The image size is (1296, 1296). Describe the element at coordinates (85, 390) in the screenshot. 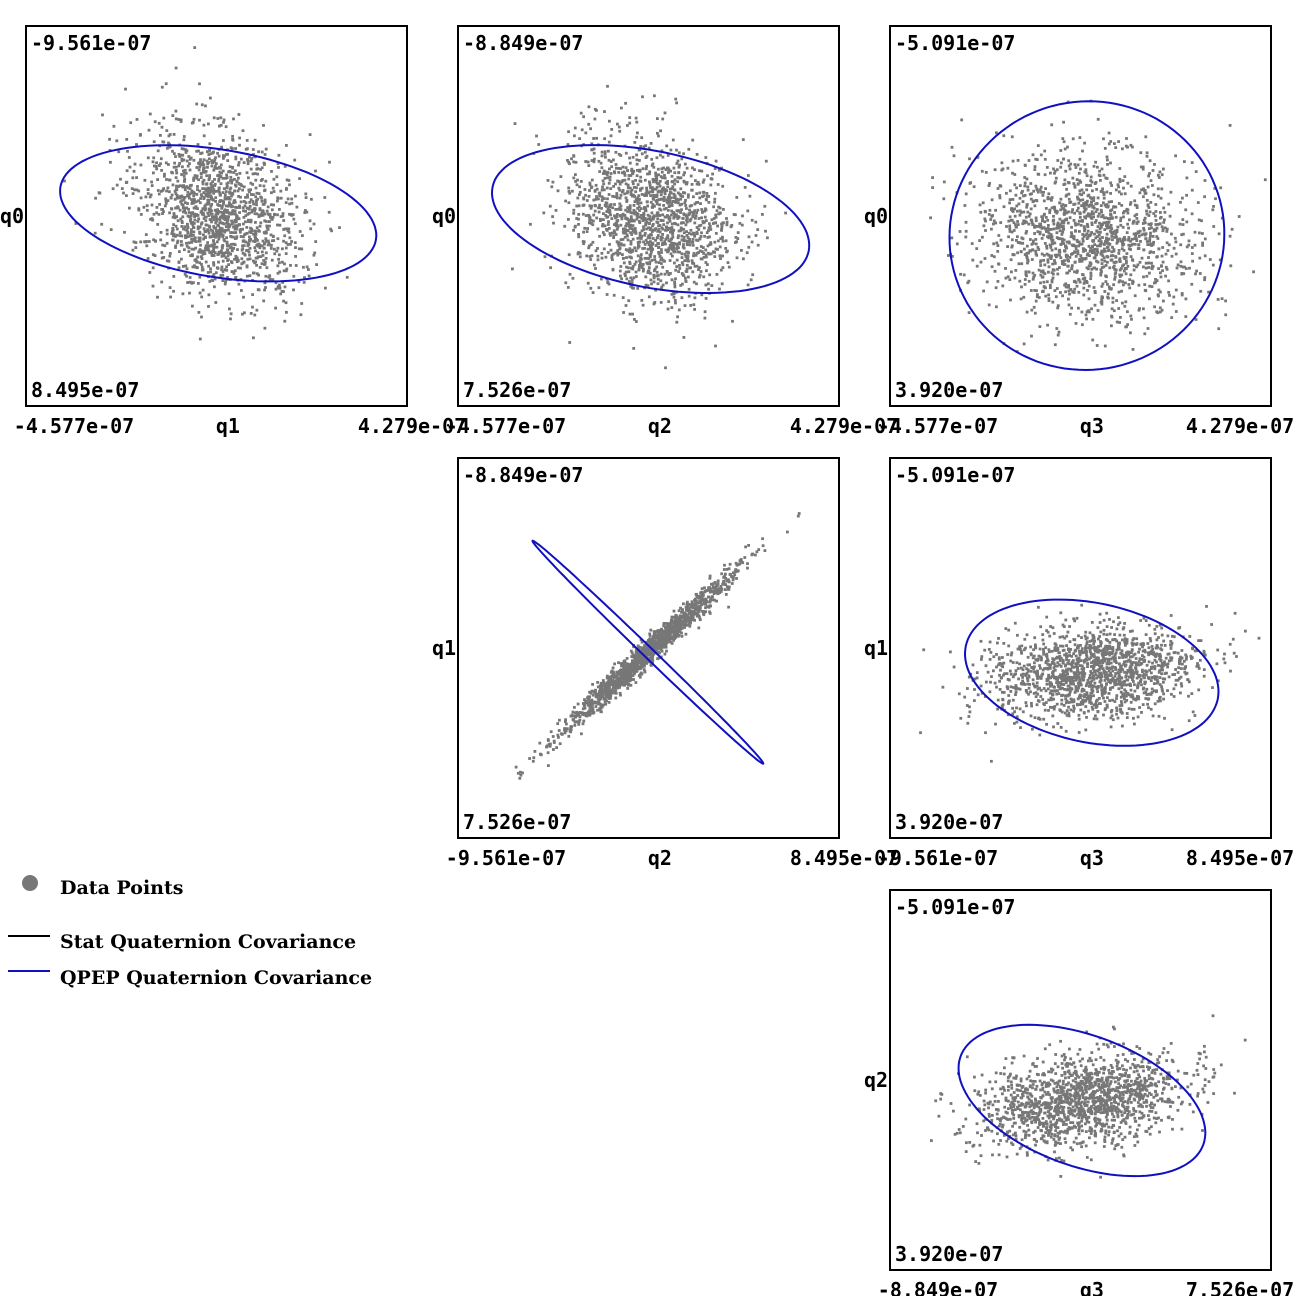

I see `y-tick-label-bottom: 8.495e-07` at that location.